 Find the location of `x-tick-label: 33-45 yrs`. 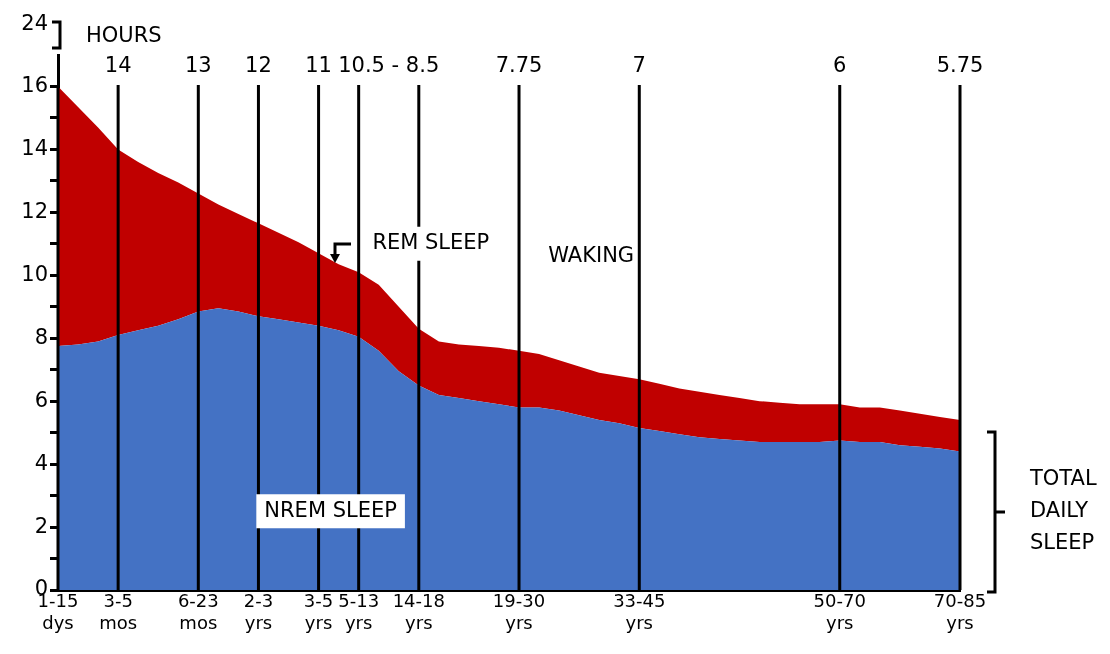

x-tick-label: 33-45 yrs is located at coordinates (639, 612).